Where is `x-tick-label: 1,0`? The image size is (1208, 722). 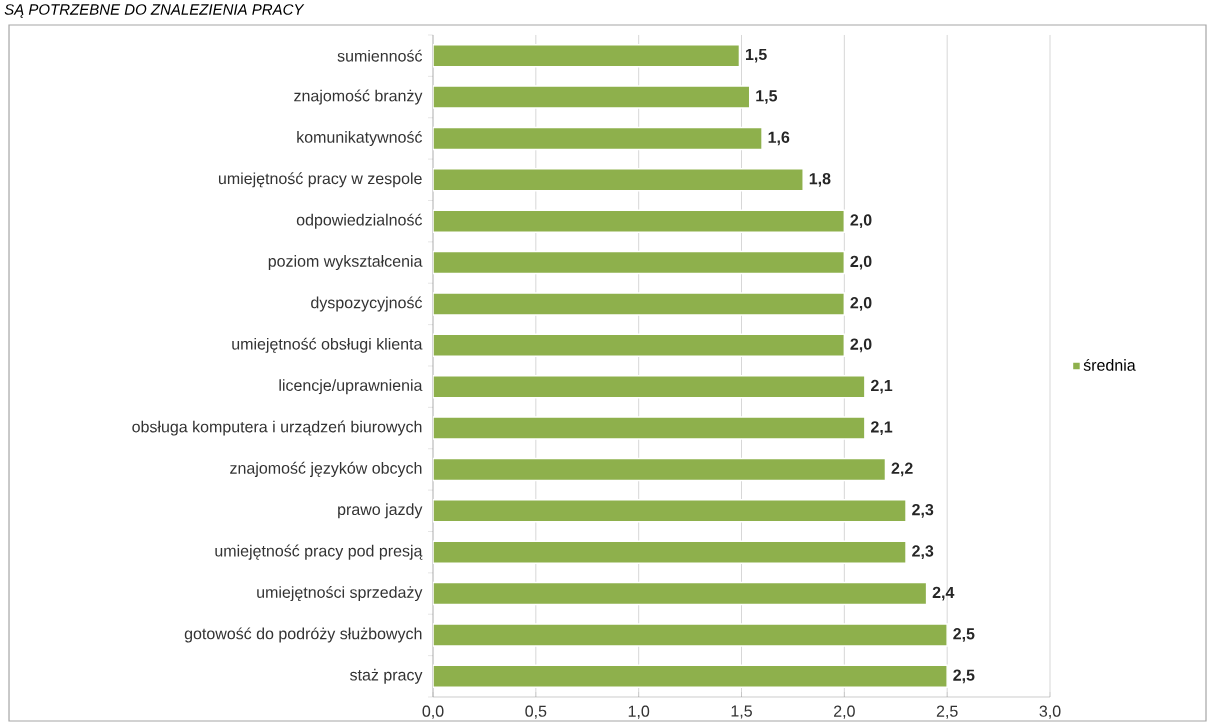 x-tick-label: 1,0 is located at coordinates (639, 712).